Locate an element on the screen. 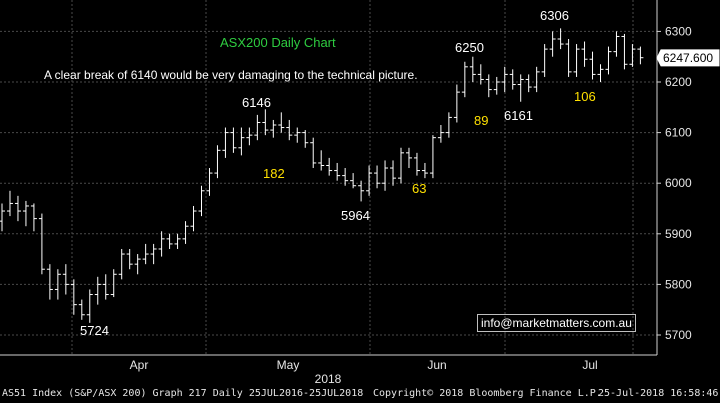  y-tick-label: 6200 is located at coordinates (678, 82).